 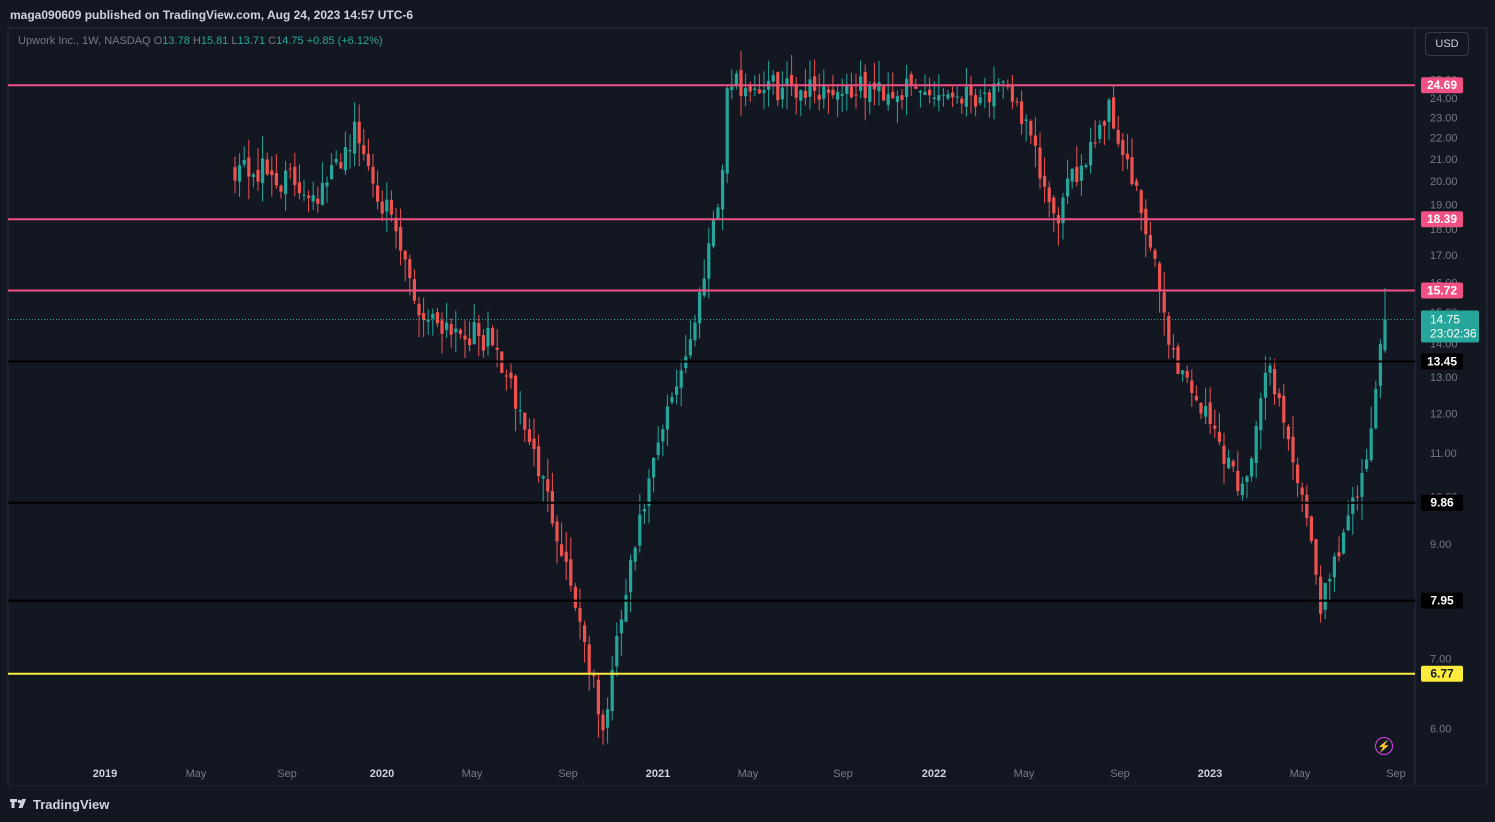 What do you see at coordinates (272, 41) in the screenshot?
I see `legend-close-label: C` at bounding box center [272, 41].